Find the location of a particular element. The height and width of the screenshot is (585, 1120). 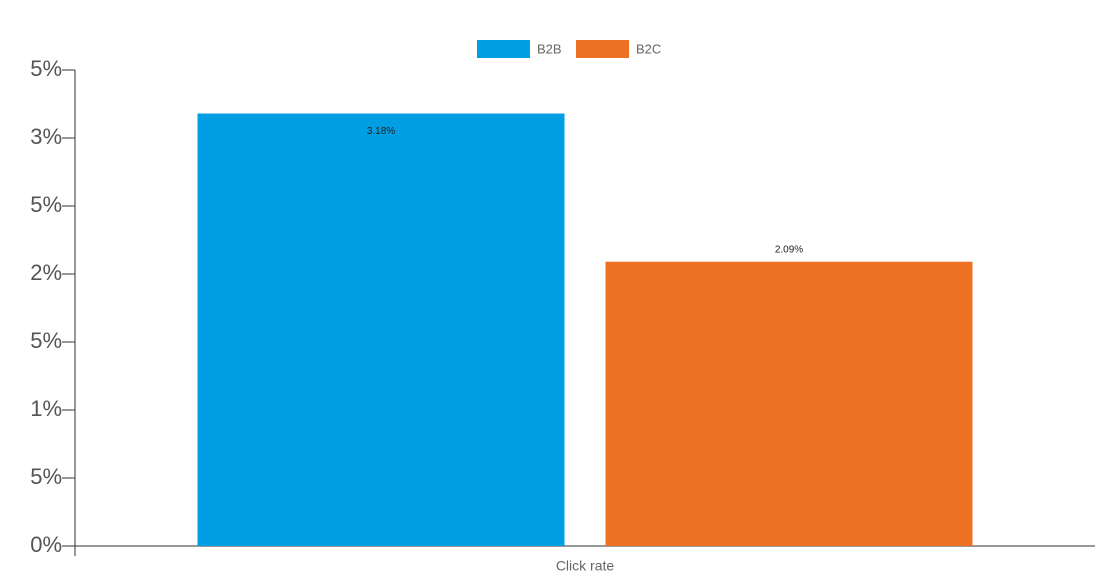

x-tick-label: Click rate is located at coordinates (585, 566).